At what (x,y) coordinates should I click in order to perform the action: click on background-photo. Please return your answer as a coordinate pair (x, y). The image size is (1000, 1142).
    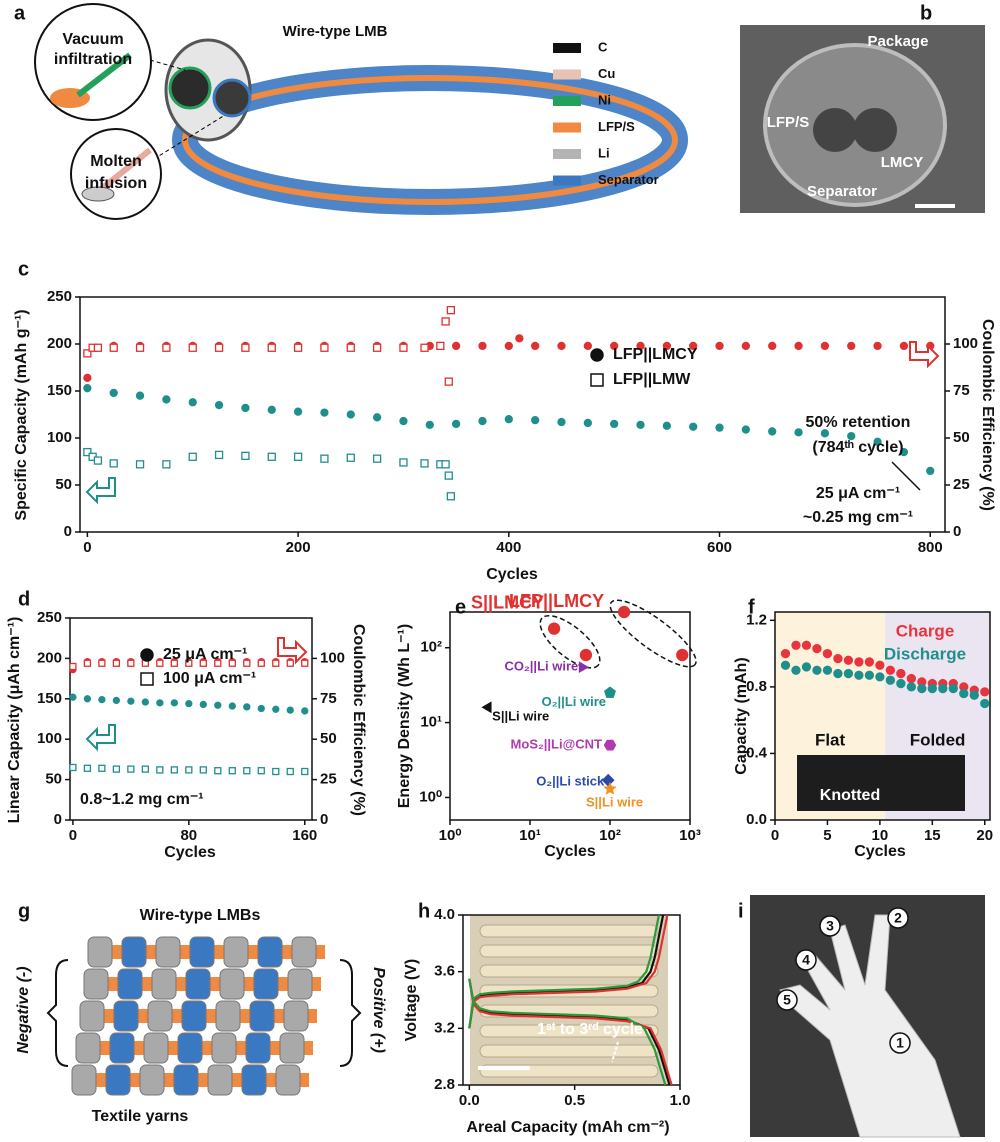
    Looking at the image, I should click on (569, 1000).